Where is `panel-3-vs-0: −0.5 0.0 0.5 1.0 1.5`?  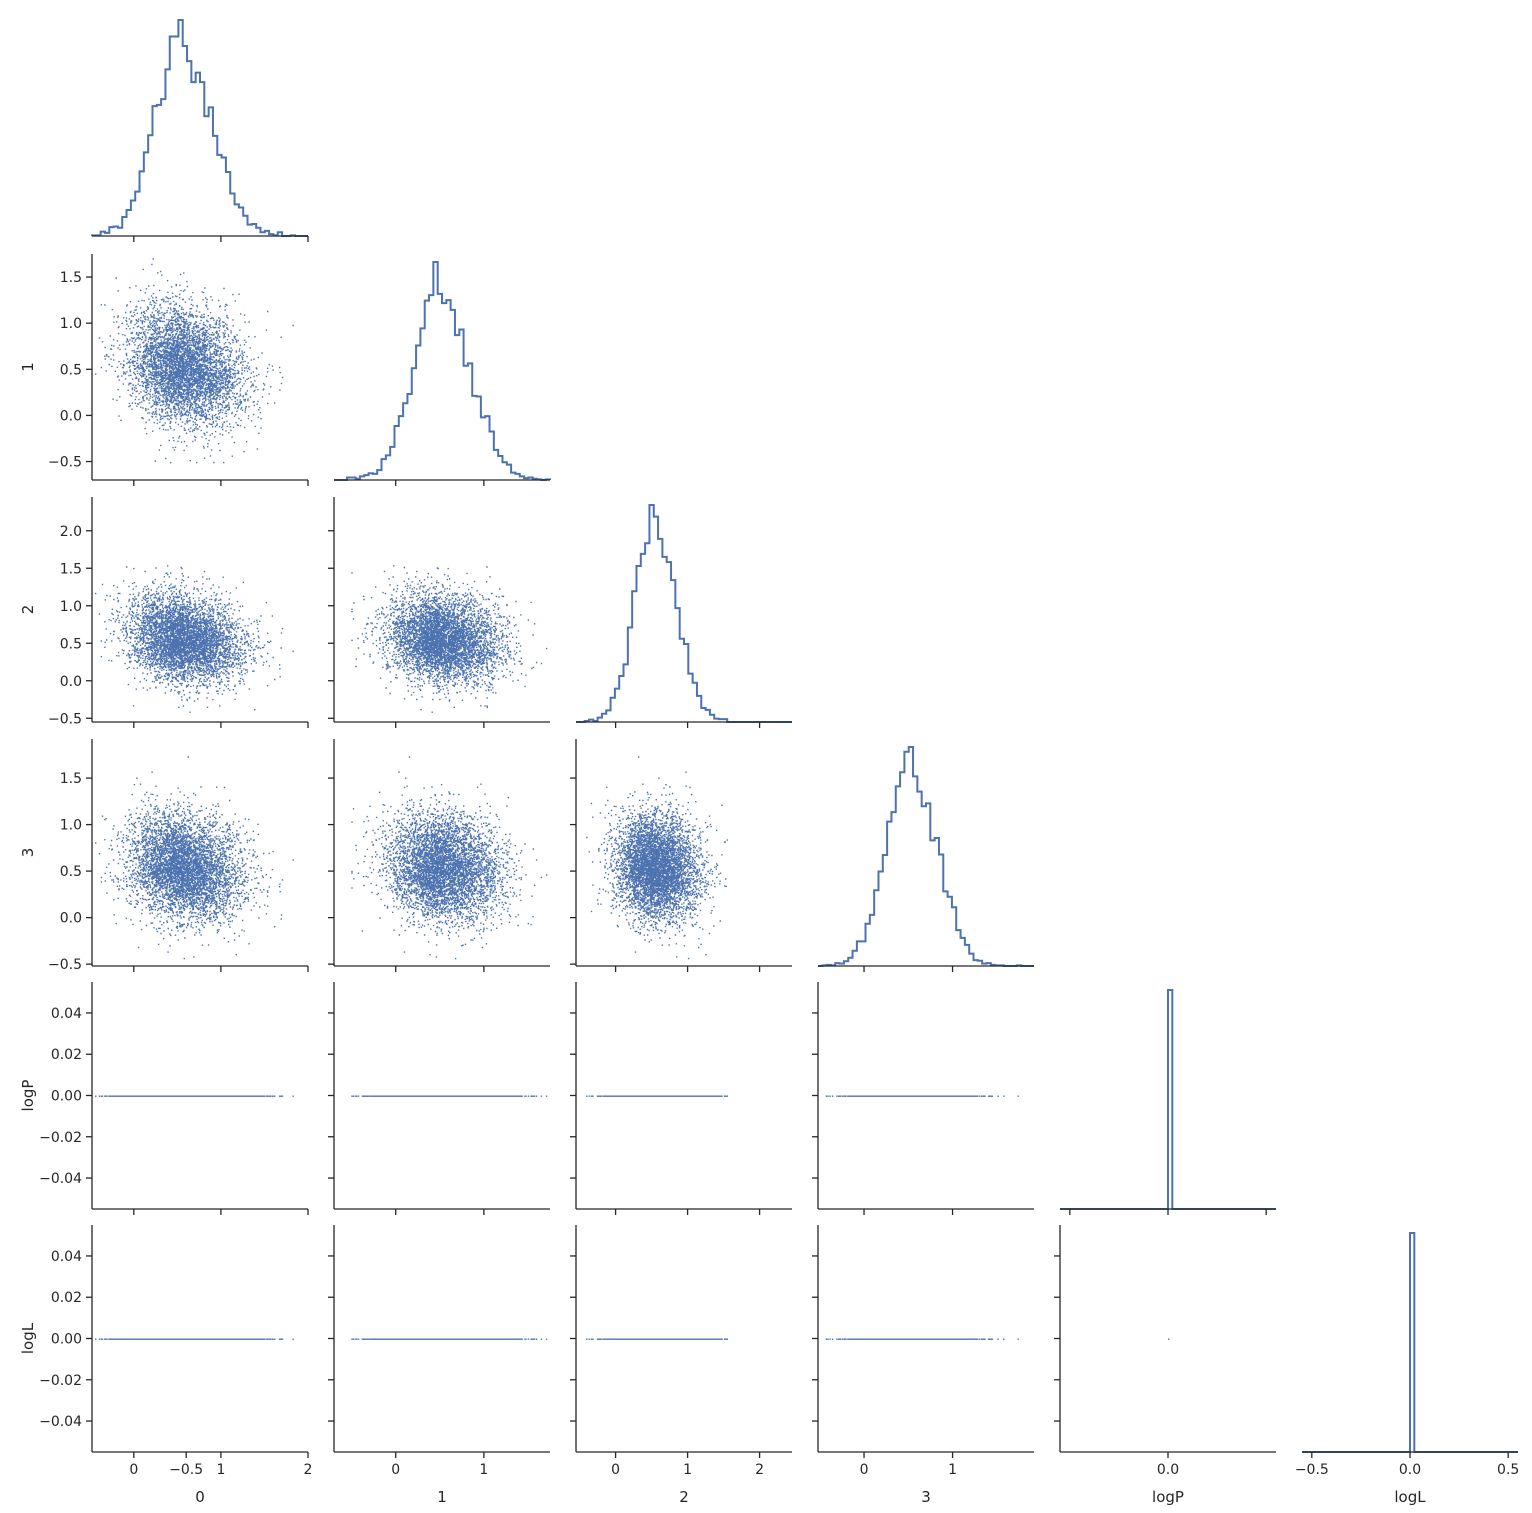
panel-3-vs-0: −0.5 0.0 0.5 1.0 1.5 is located at coordinates (178, 856).